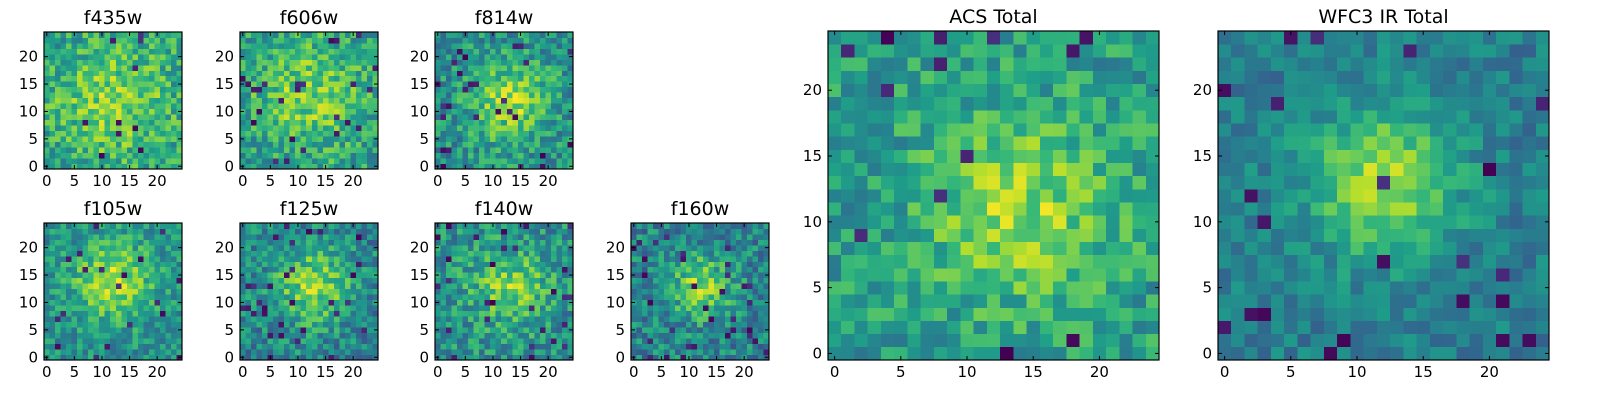 The image size is (1600, 400). What do you see at coordinates (224, 111) in the screenshot?
I see `y-tick-label: 10` at bounding box center [224, 111].